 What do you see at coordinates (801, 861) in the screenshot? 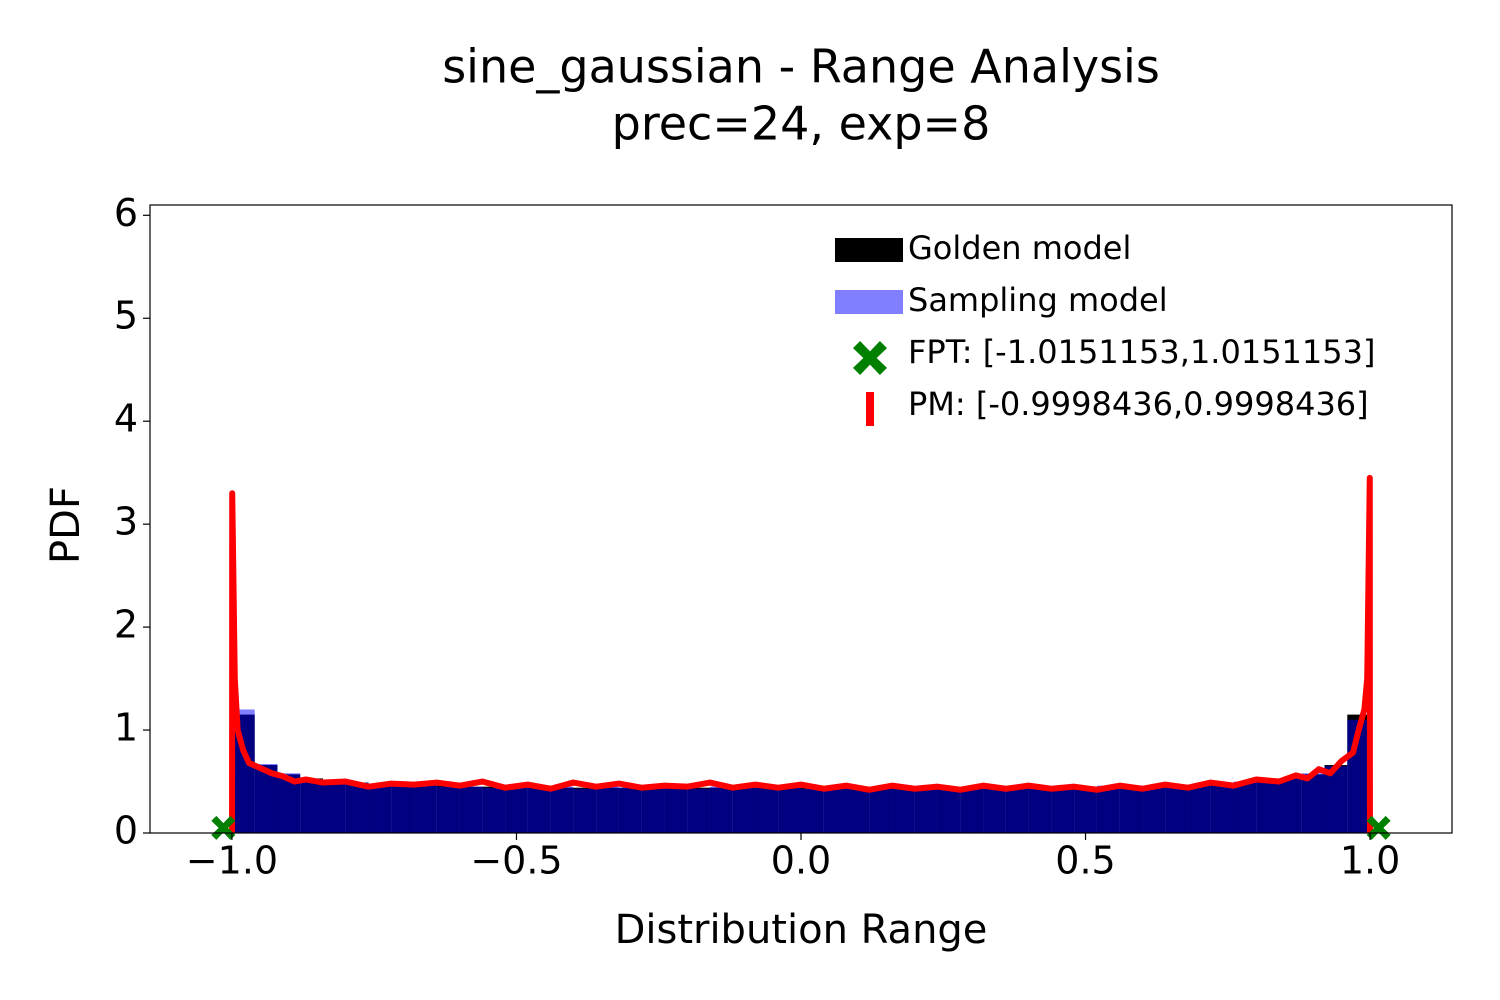
I see `x-tick-label: 0.0` at bounding box center [801, 861].